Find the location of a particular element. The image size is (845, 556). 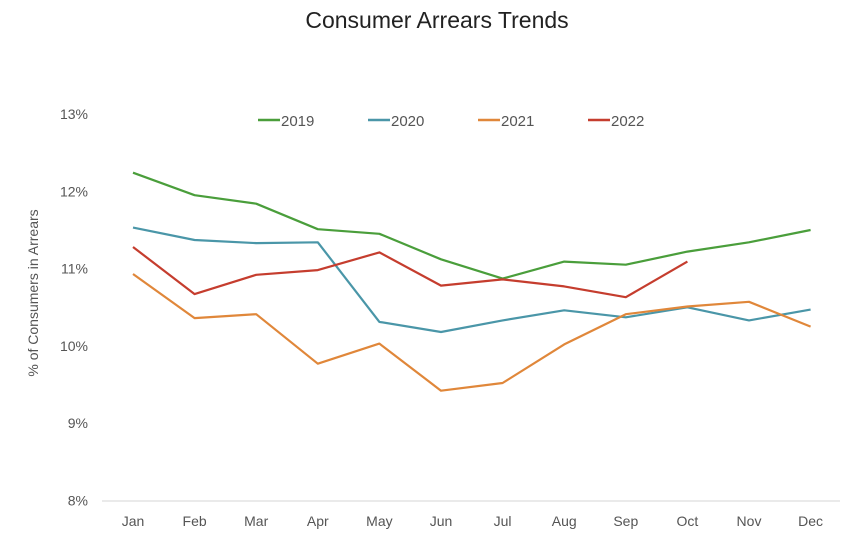

y-tick-label: 12% is located at coordinates (74, 191).